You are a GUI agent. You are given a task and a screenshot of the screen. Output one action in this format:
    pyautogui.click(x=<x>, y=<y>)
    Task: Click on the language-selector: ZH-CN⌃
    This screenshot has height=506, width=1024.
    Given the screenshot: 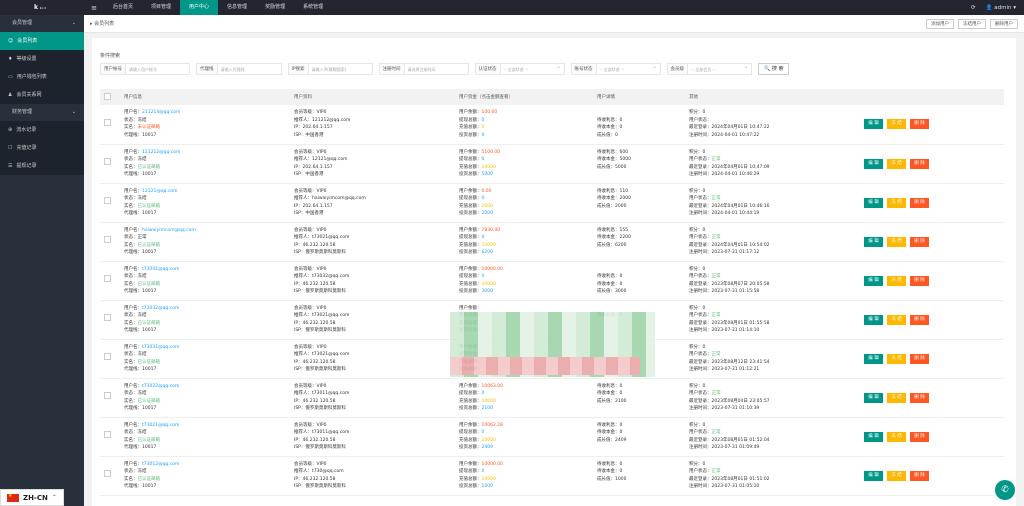 What is the action you would take?
    pyautogui.click(x=32, y=497)
    